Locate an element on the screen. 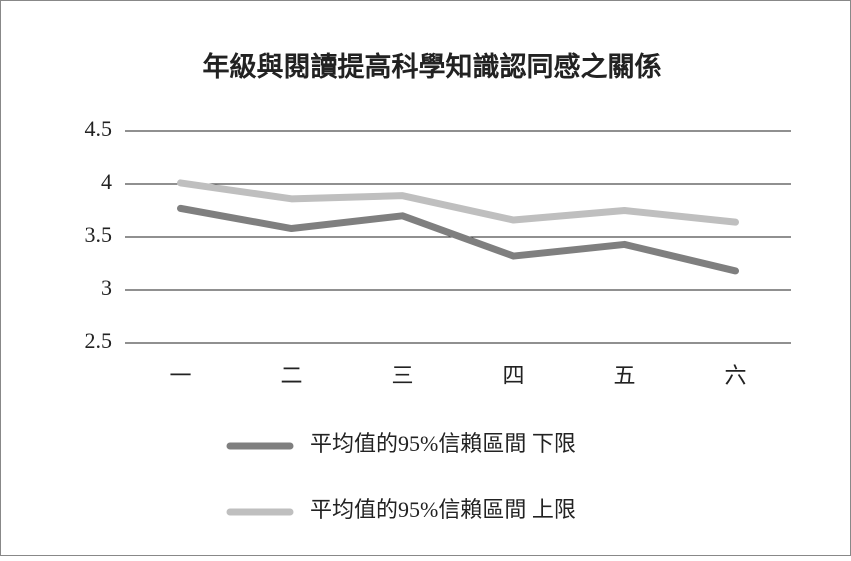 Image resolution: width=851 pixels, height=561 pixels. x-tick-label: 四 is located at coordinates (513, 375).